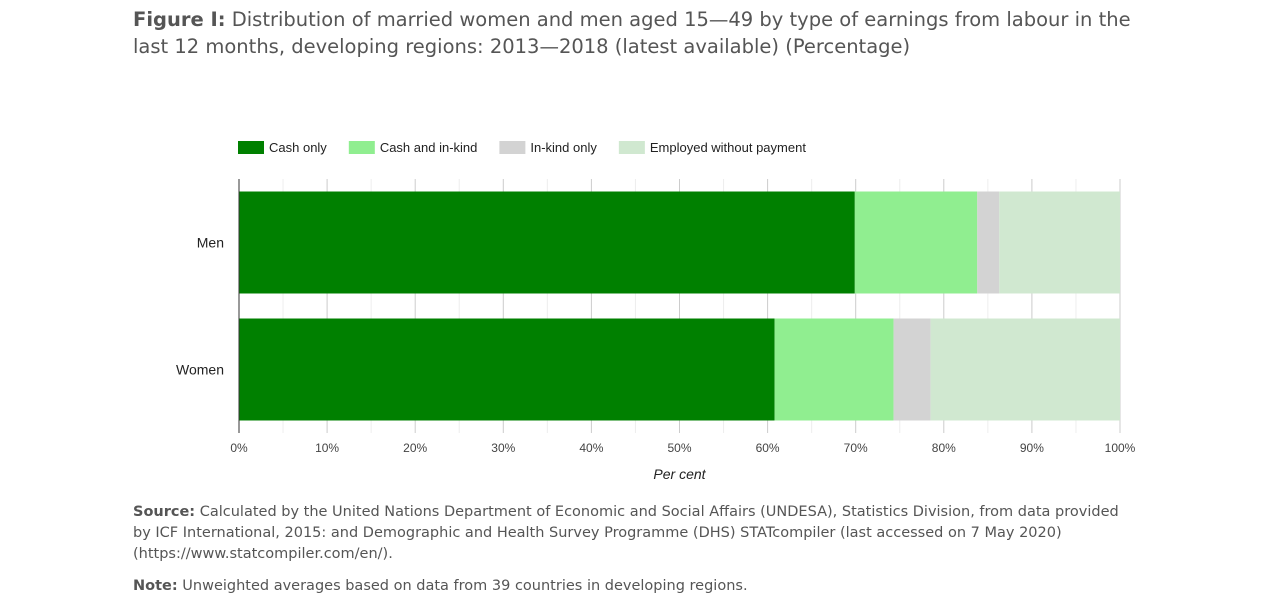 The width and height of the screenshot is (1288, 600). I want to click on source-label: Source:, so click(164, 512).